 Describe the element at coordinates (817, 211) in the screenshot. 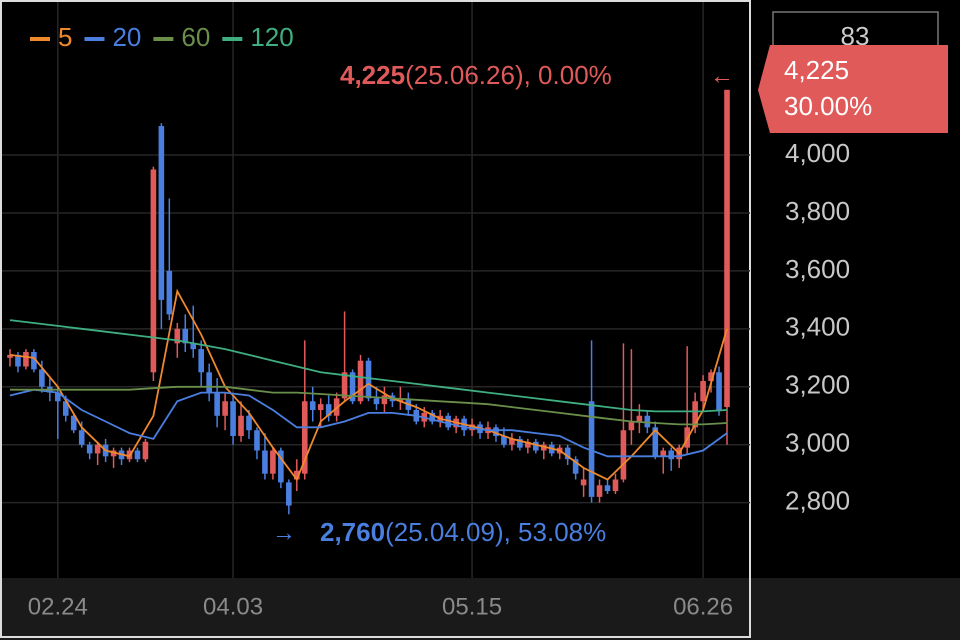

I see `y-tick-label: 3,800` at that location.